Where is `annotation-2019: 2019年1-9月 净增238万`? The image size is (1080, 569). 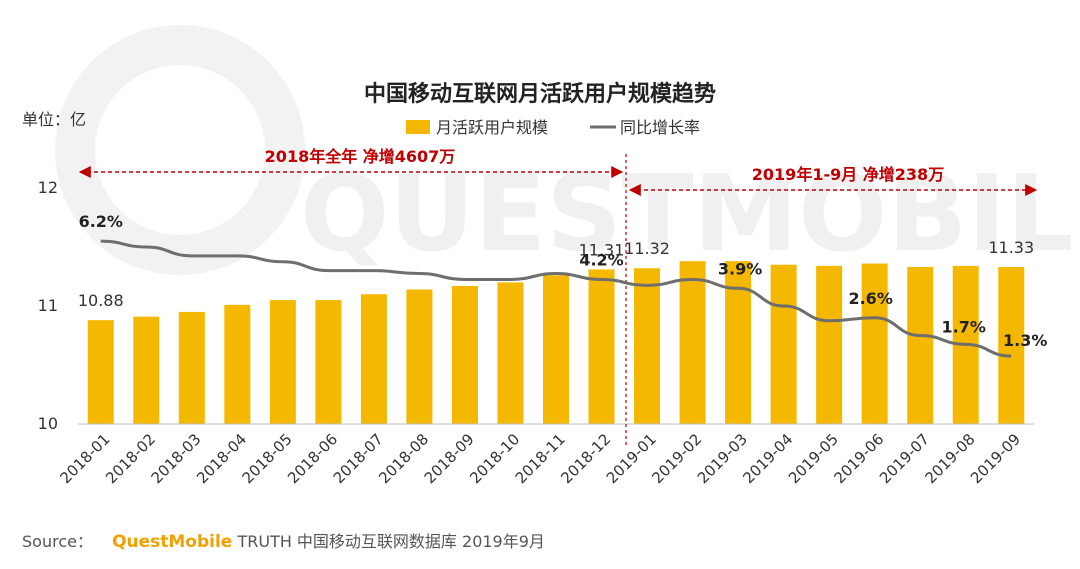 annotation-2019: 2019年1-9月 净增238万 is located at coordinates (833, 180).